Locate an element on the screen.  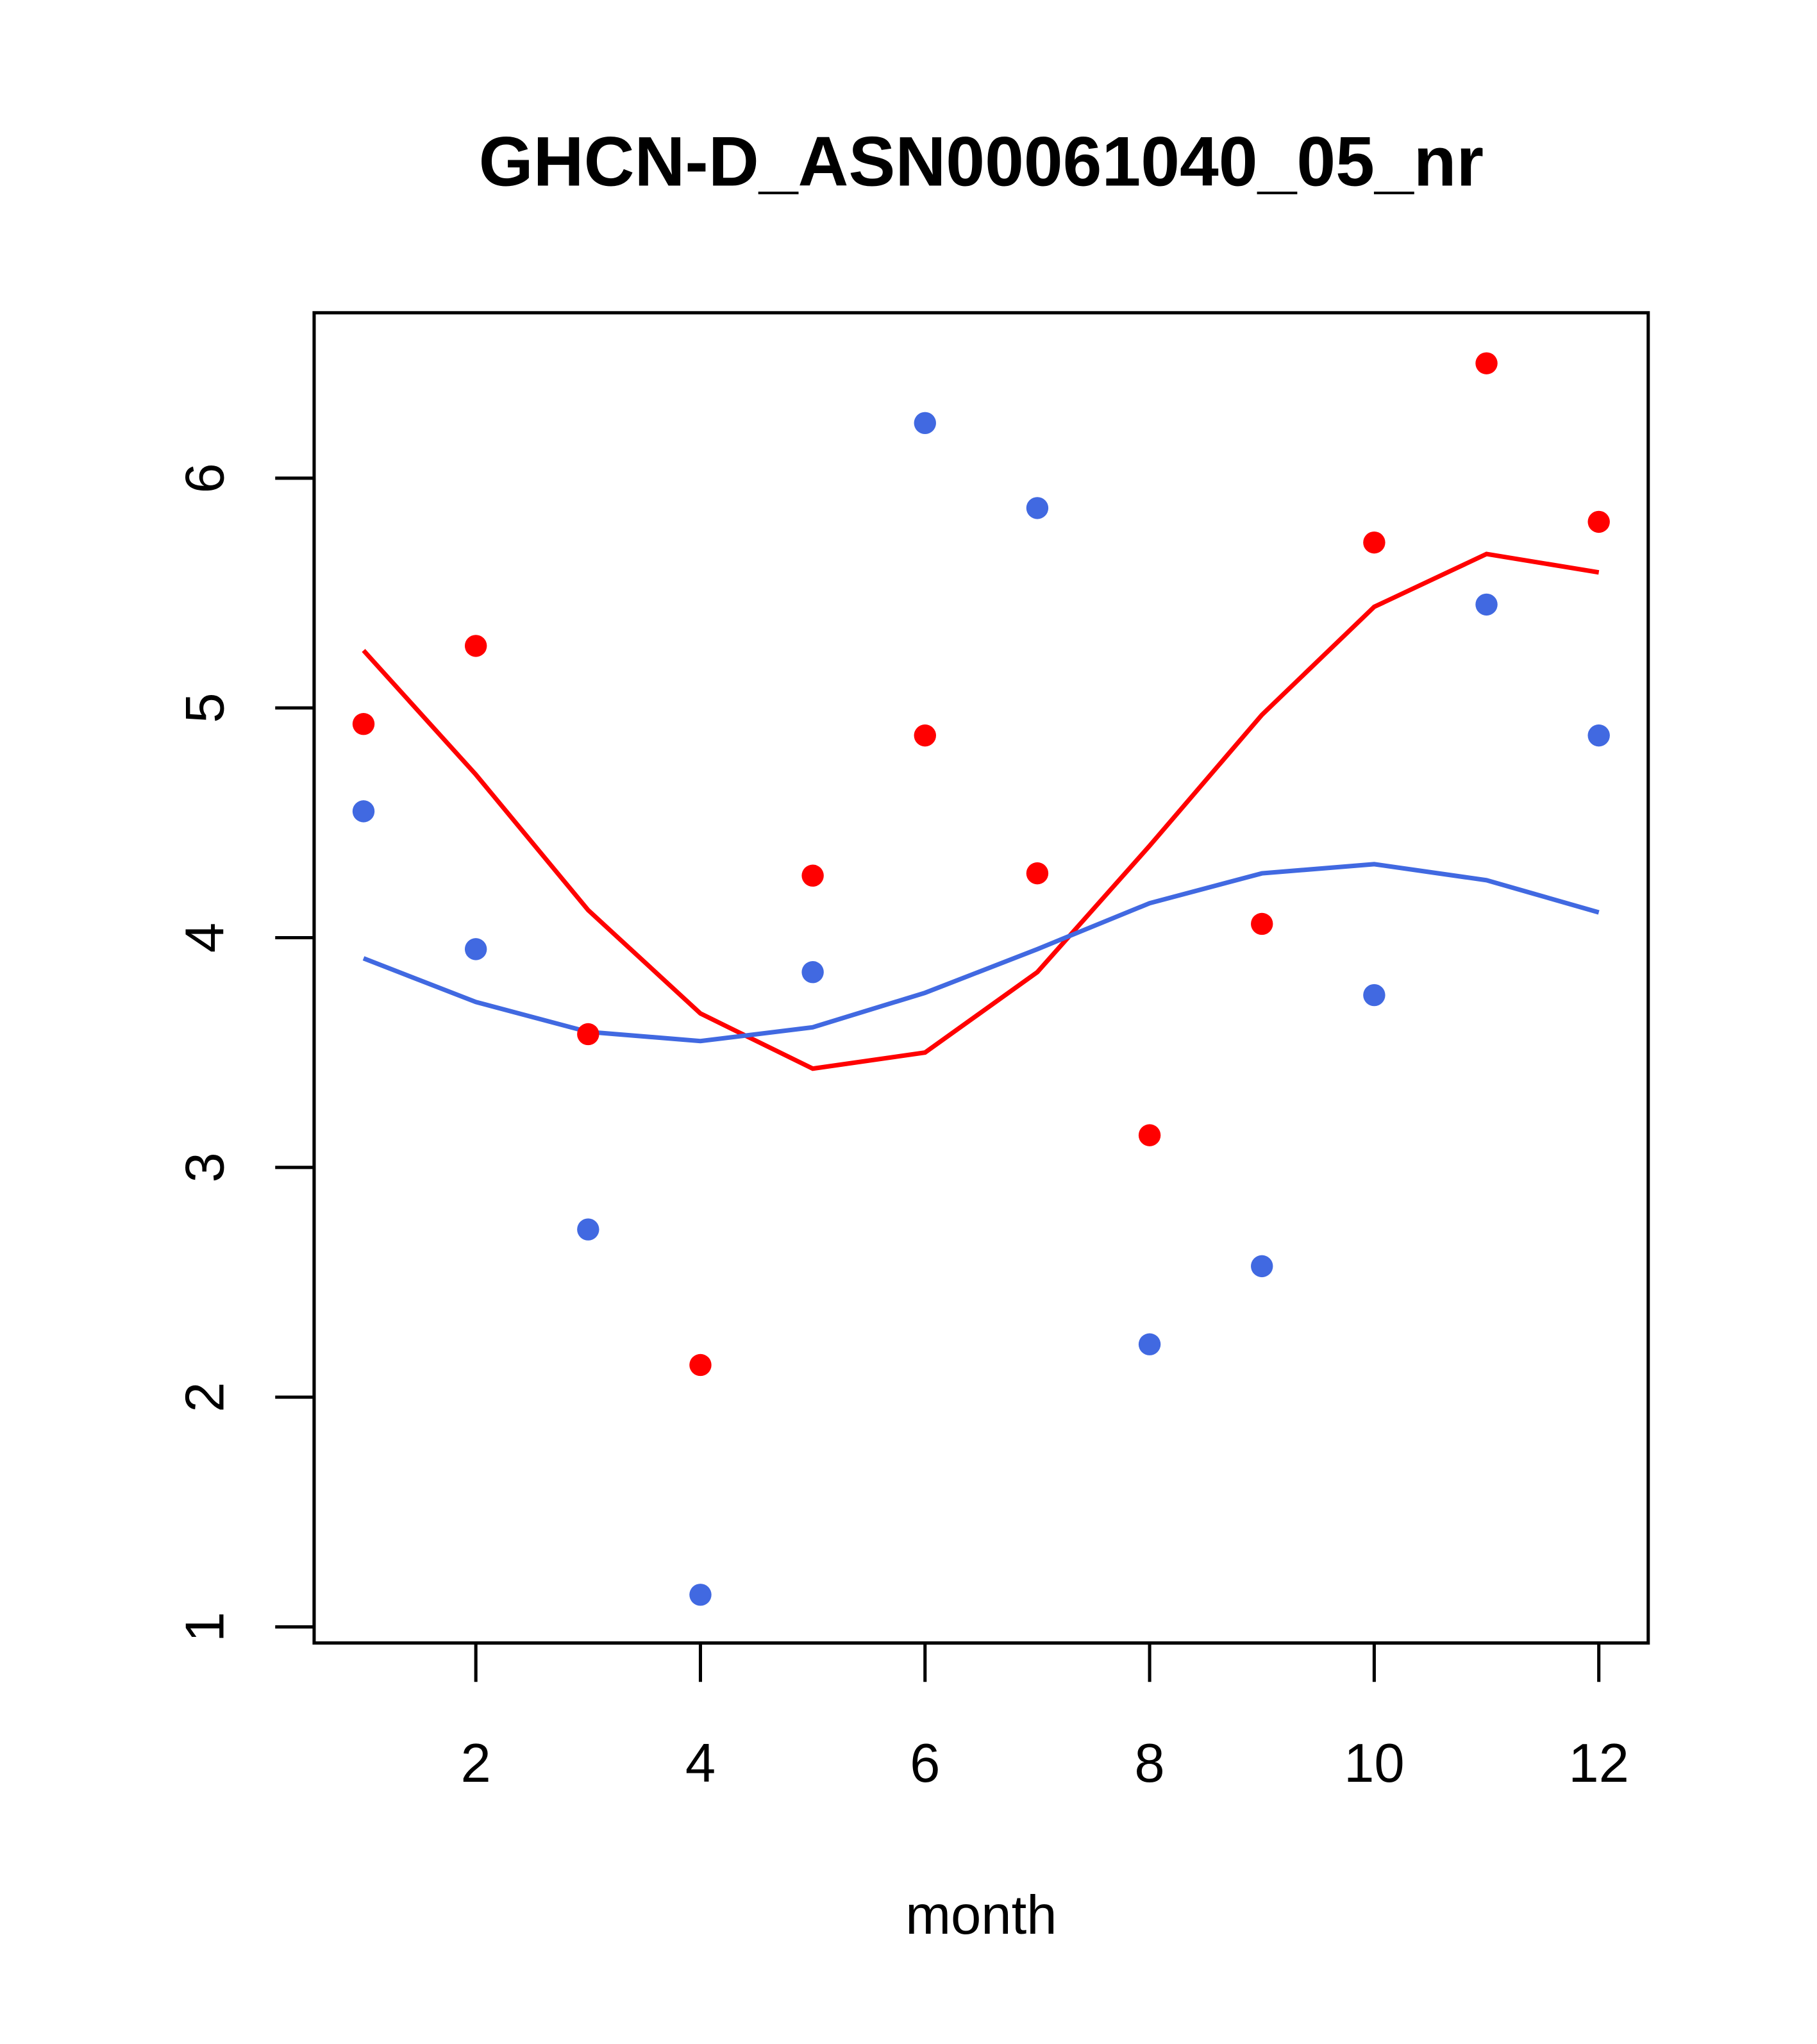
x-tick-label: 2 is located at coordinates (476, 1764).